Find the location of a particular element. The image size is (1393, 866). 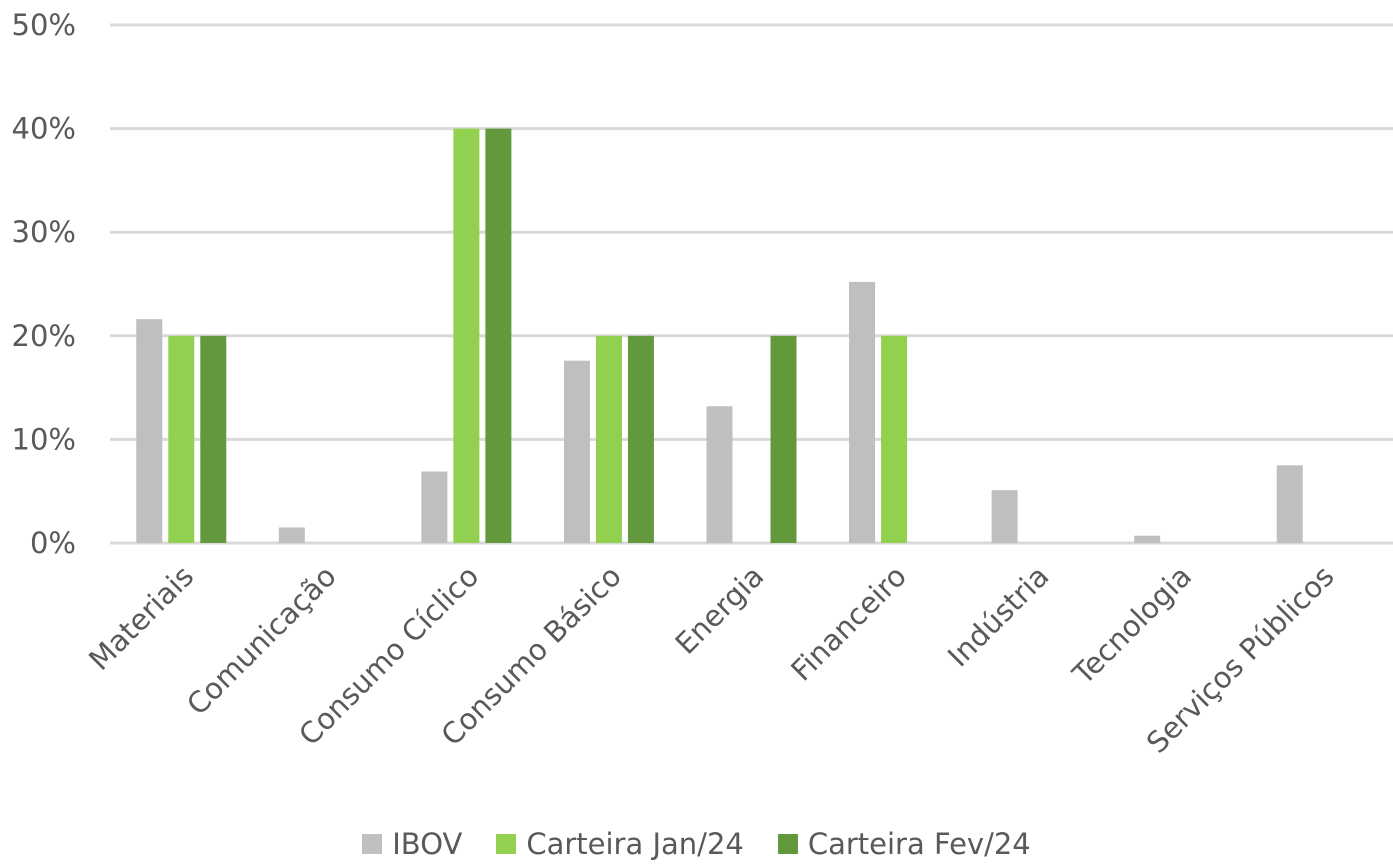

legend-item-ibov: IBOV is located at coordinates (412, 844).